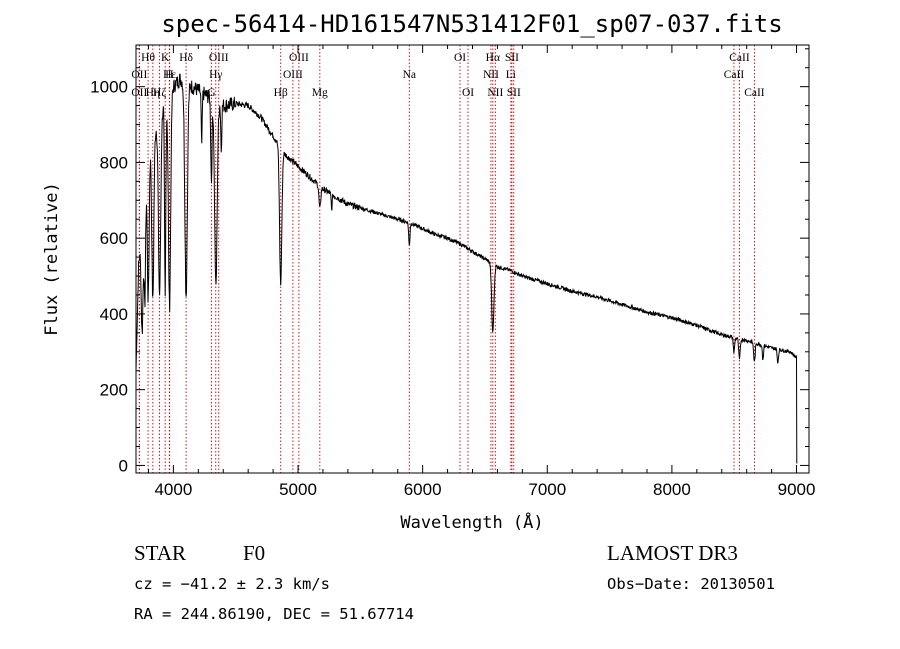  Describe the element at coordinates (123, 465) in the screenshot. I see `y-tick-label: 0` at that location.